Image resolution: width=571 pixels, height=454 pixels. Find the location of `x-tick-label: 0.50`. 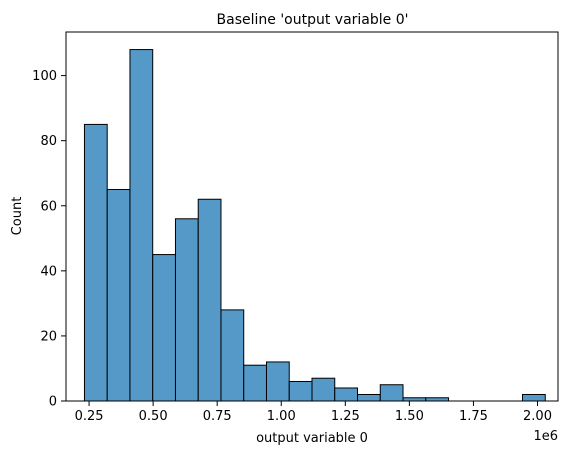

x-tick-label: 0.50 is located at coordinates (153, 416).